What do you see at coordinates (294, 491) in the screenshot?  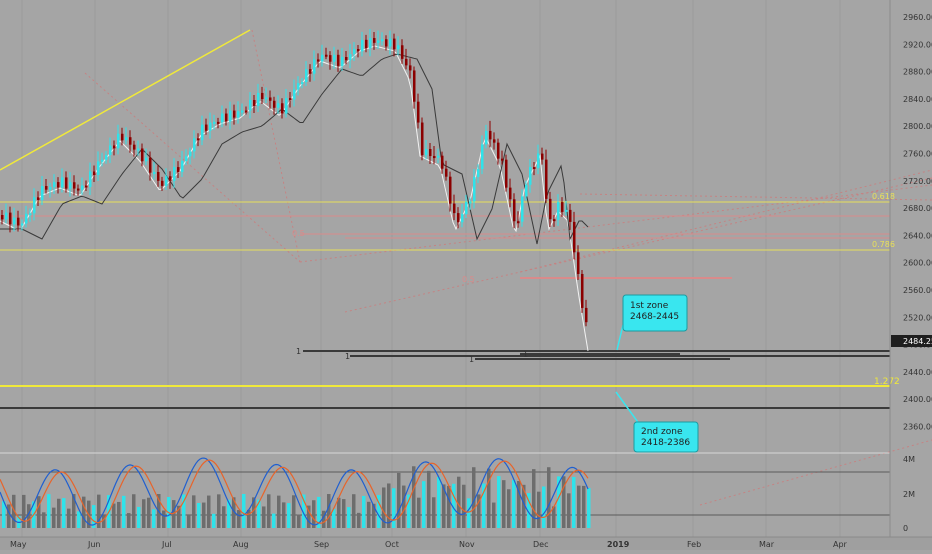 I see `stoch-k-line` at bounding box center [294, 491].